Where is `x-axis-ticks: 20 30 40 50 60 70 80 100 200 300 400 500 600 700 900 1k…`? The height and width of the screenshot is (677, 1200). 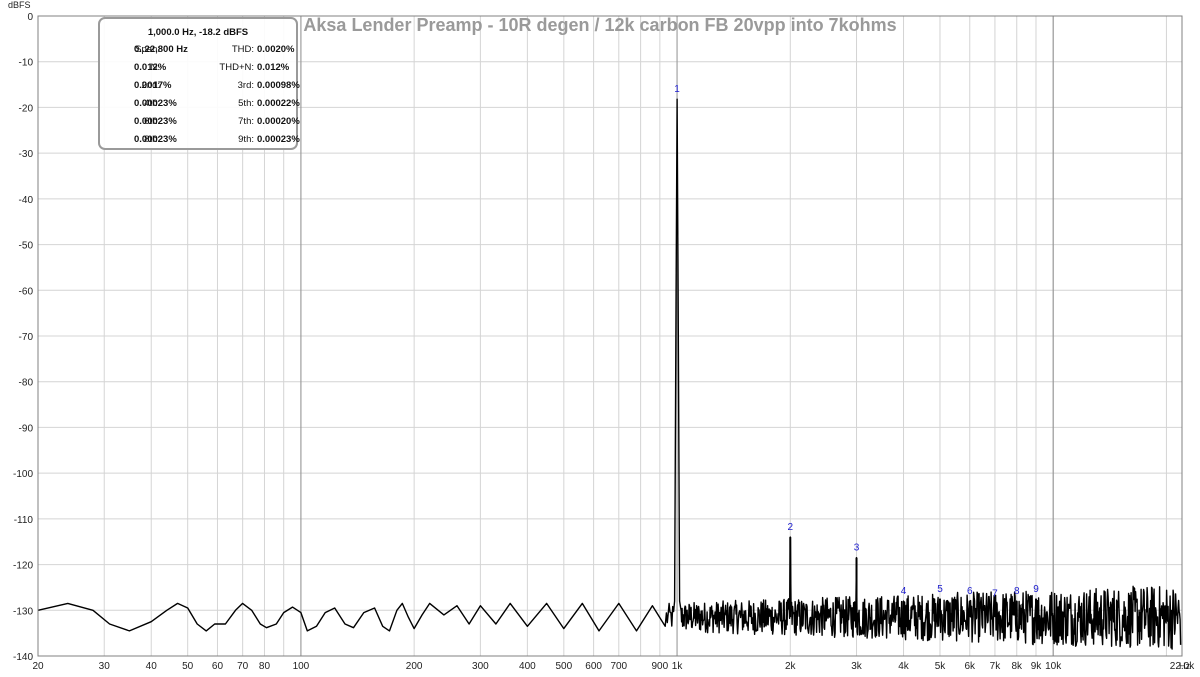 x-axis-ticks: 20 30 40 50 60 70 80 100 200 300 400 500 600 700 900 1k… is located at coordinates (613, 666).